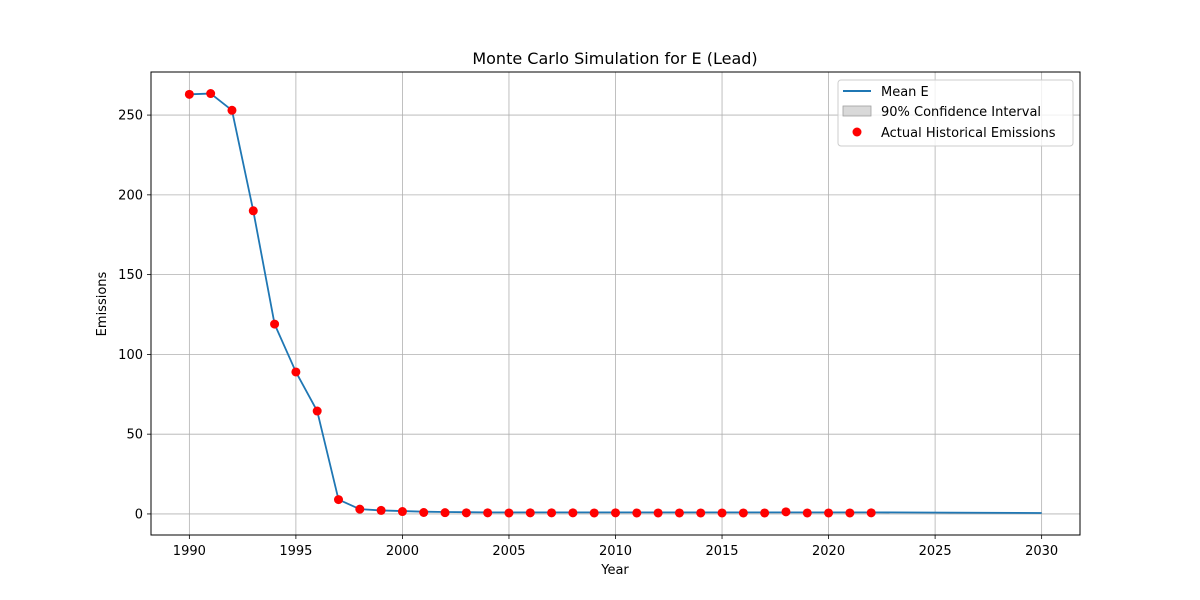  What do you see at coordinates (905, 92) in the screenshot?
I see `legend-mean-label: Mean E` at bounding box center [905, 92].